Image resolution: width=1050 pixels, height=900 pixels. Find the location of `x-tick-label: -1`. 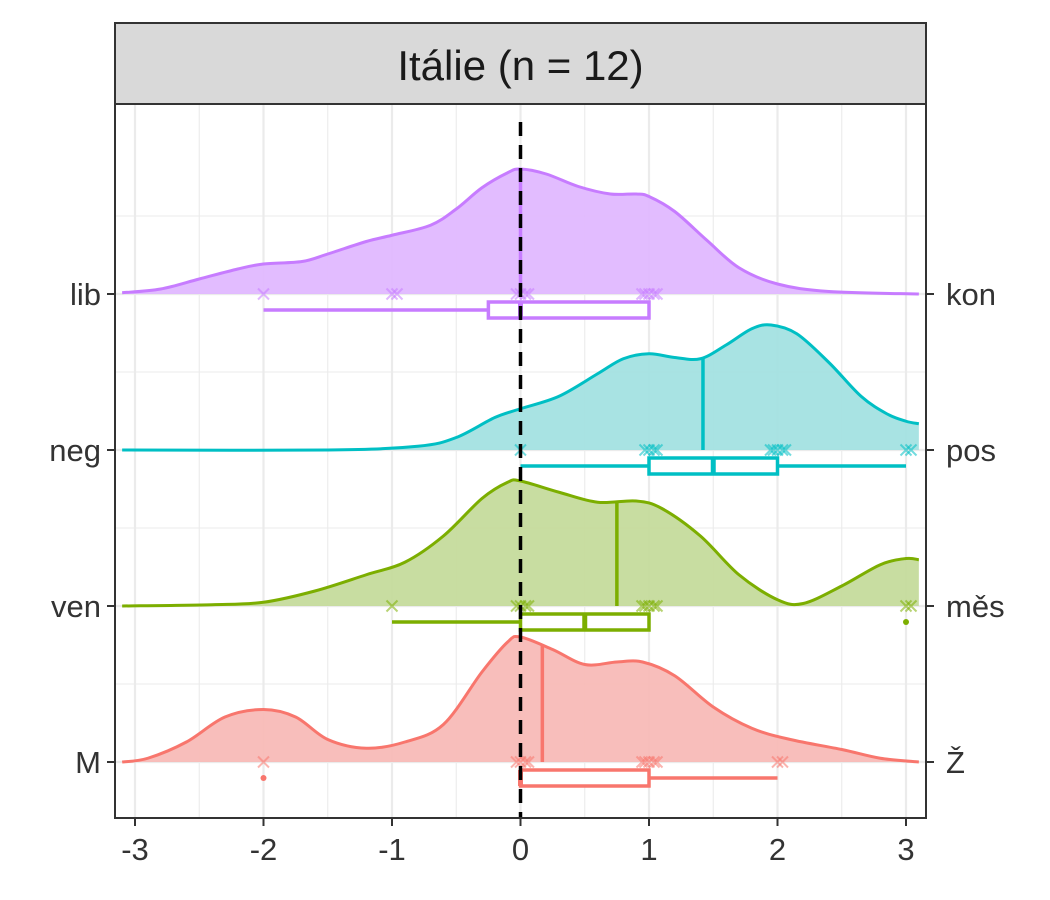

x-tick-label: -1 is located at coordinates (392, 849).